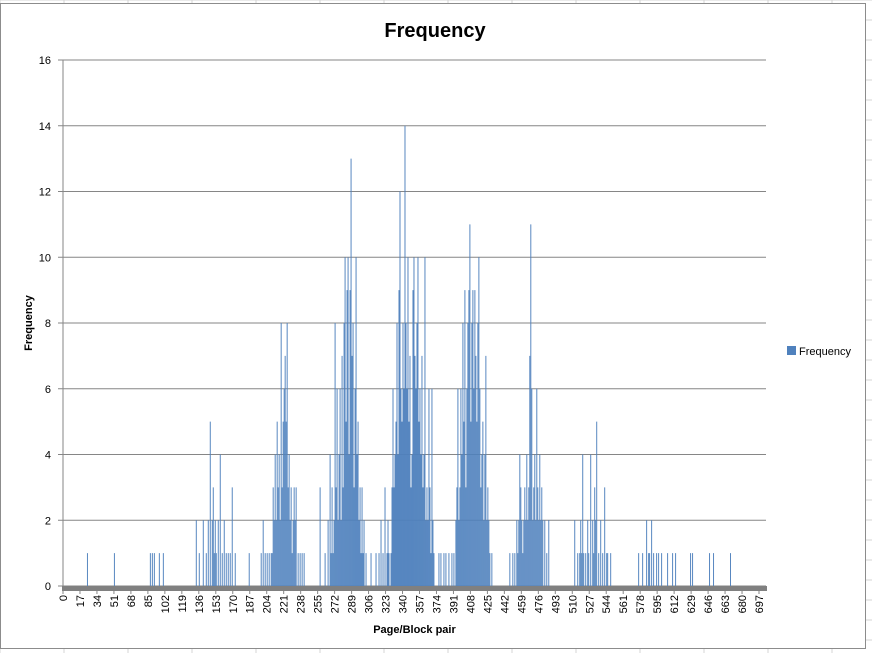  What do you see at coordinates (539, 604) in the screenshot?
I see `x-tick-label: 476` at bounding box center [539, 604].